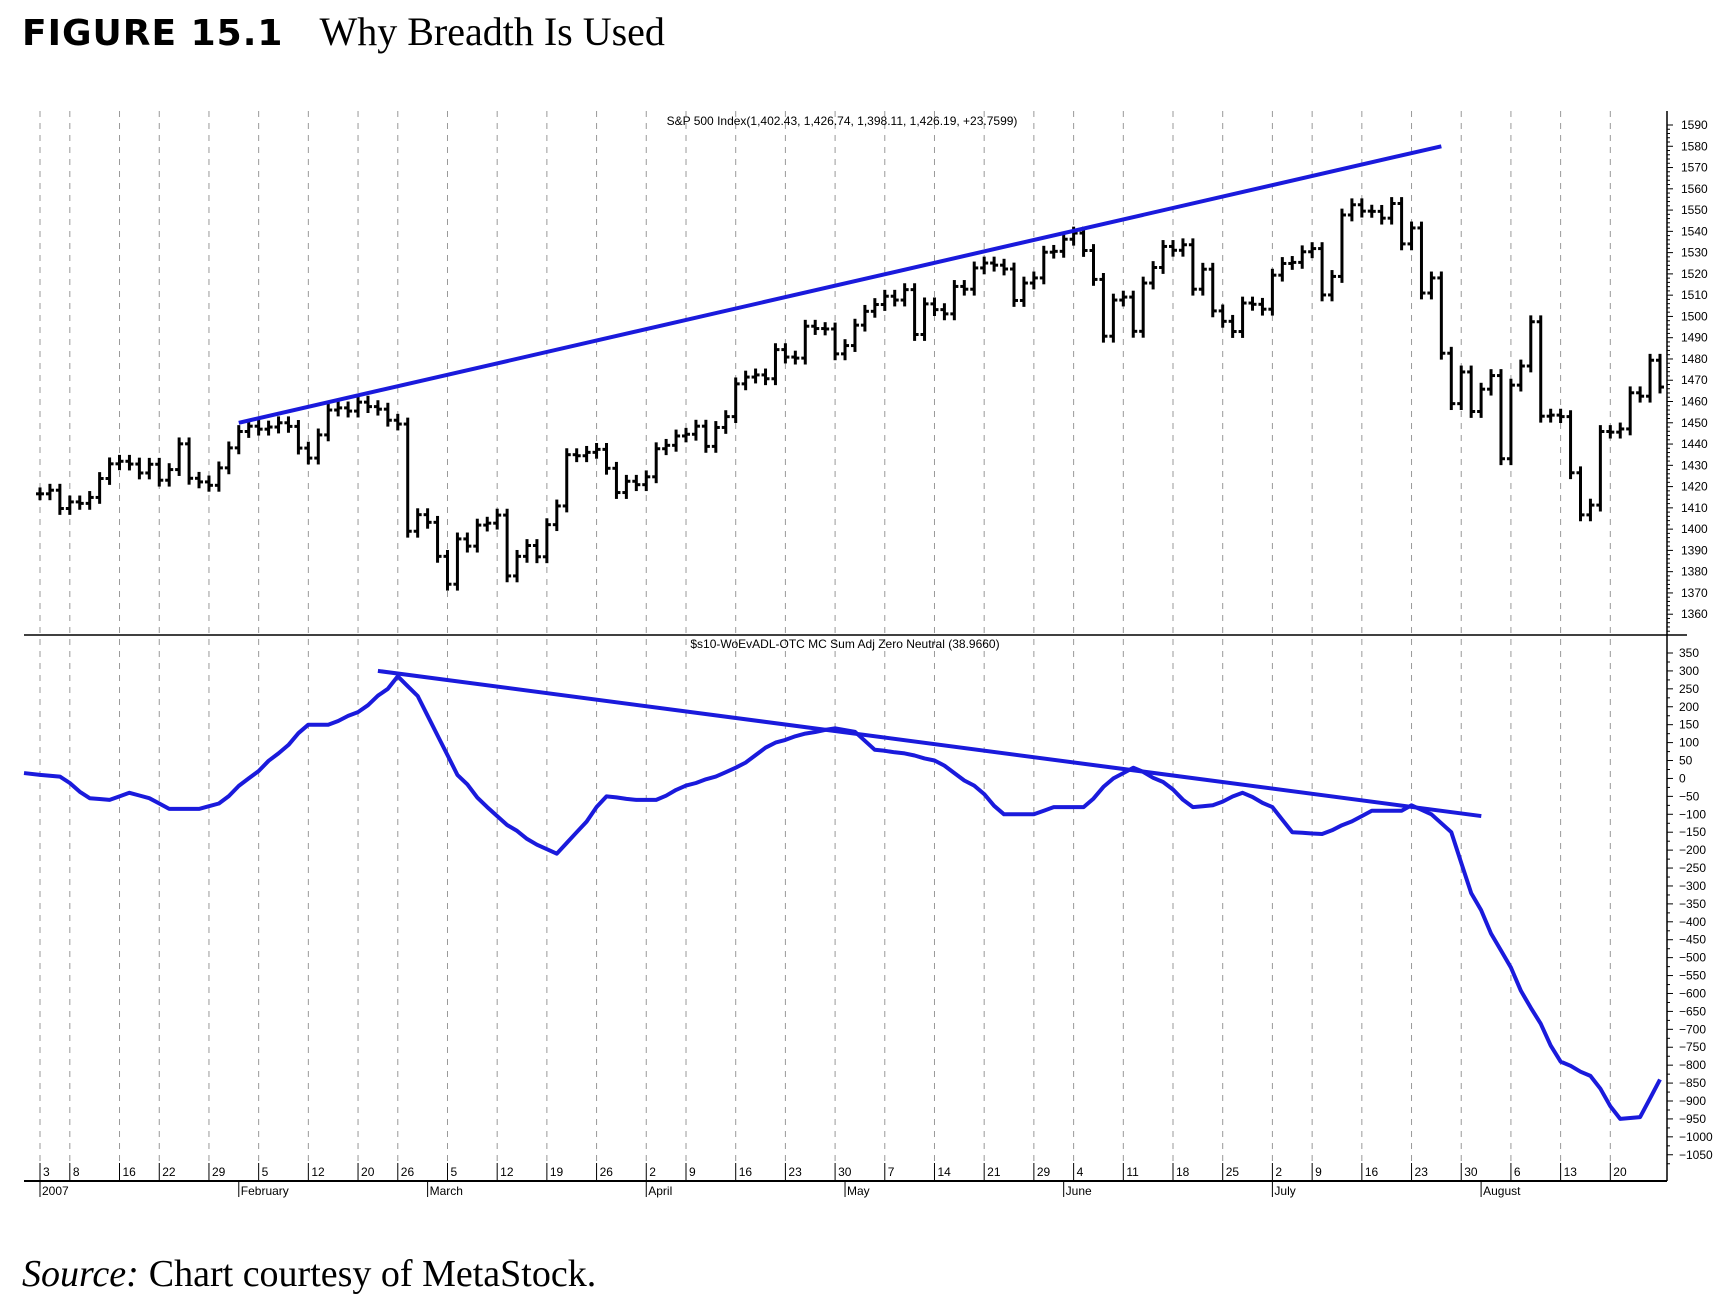 This screenshot has width=1728, height=1313. What do you see at coordinates (1694, 465) in the screenshot?
I see `price-ytick-label: 1430` at bounding box center [1694, 465].